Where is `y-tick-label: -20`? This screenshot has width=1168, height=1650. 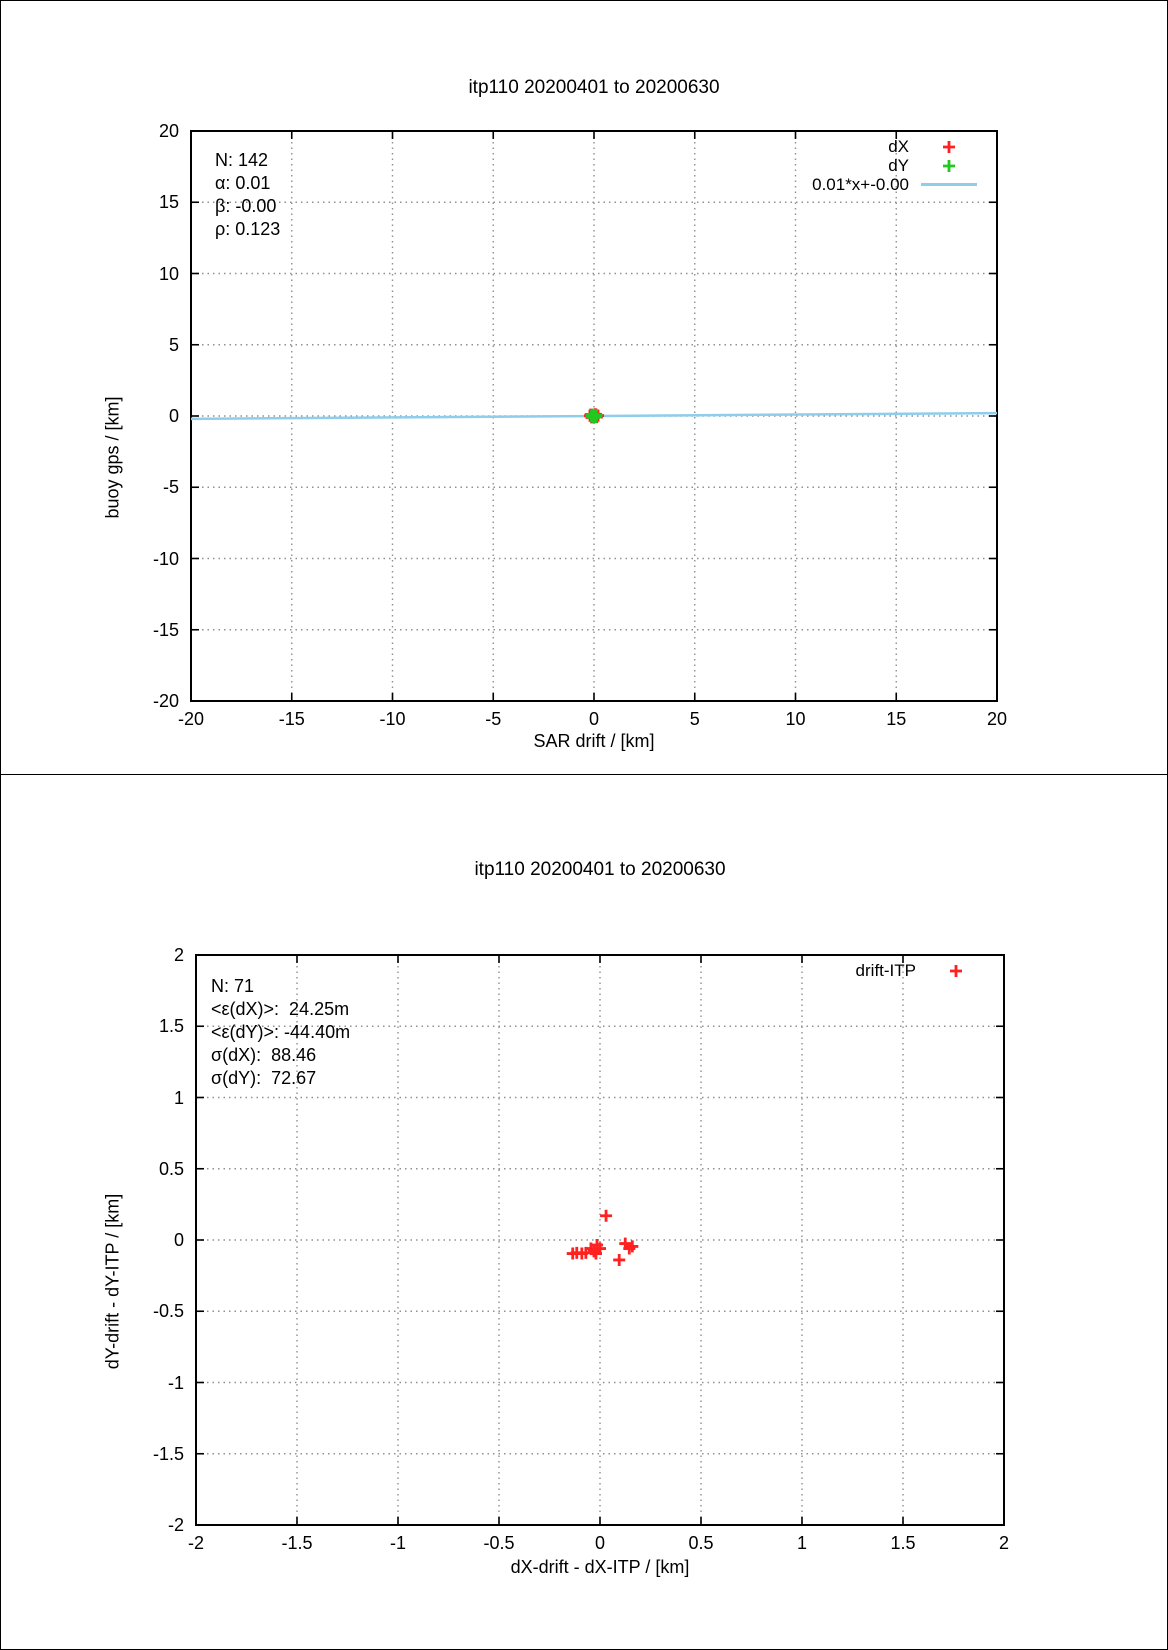
y-tick-label: -20 is located at coordinates (165, 701).